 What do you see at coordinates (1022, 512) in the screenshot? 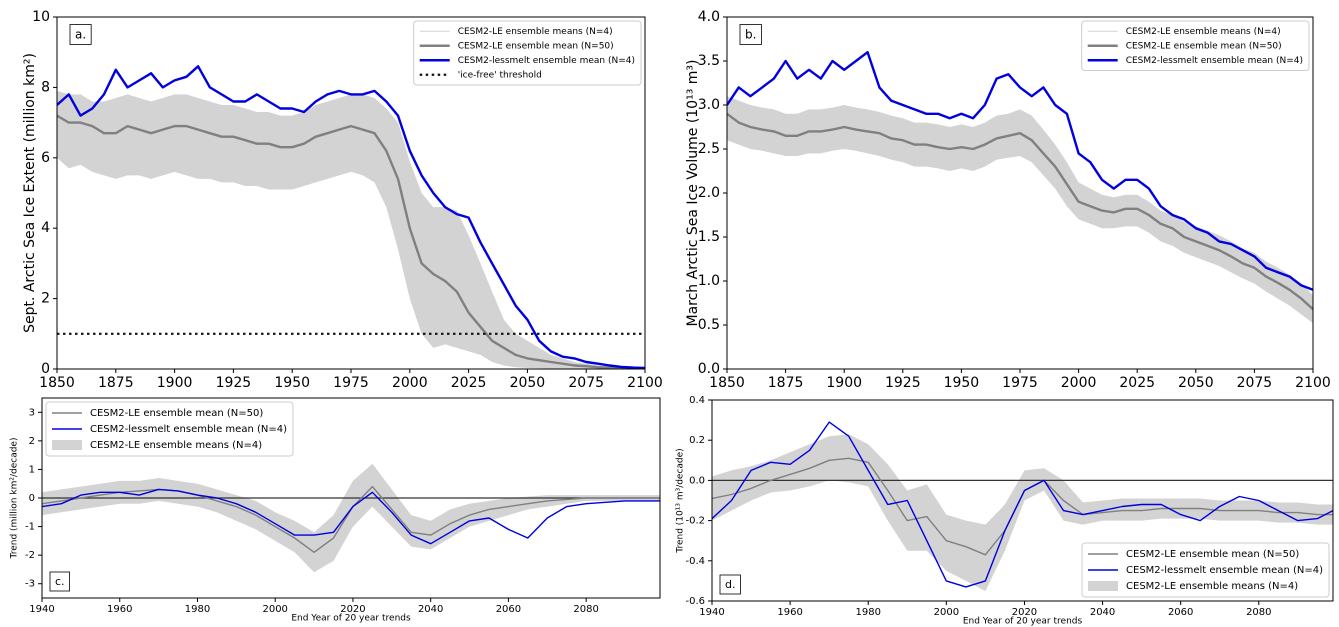
I see `ensemble-band` at bounding box center [1022, 512].